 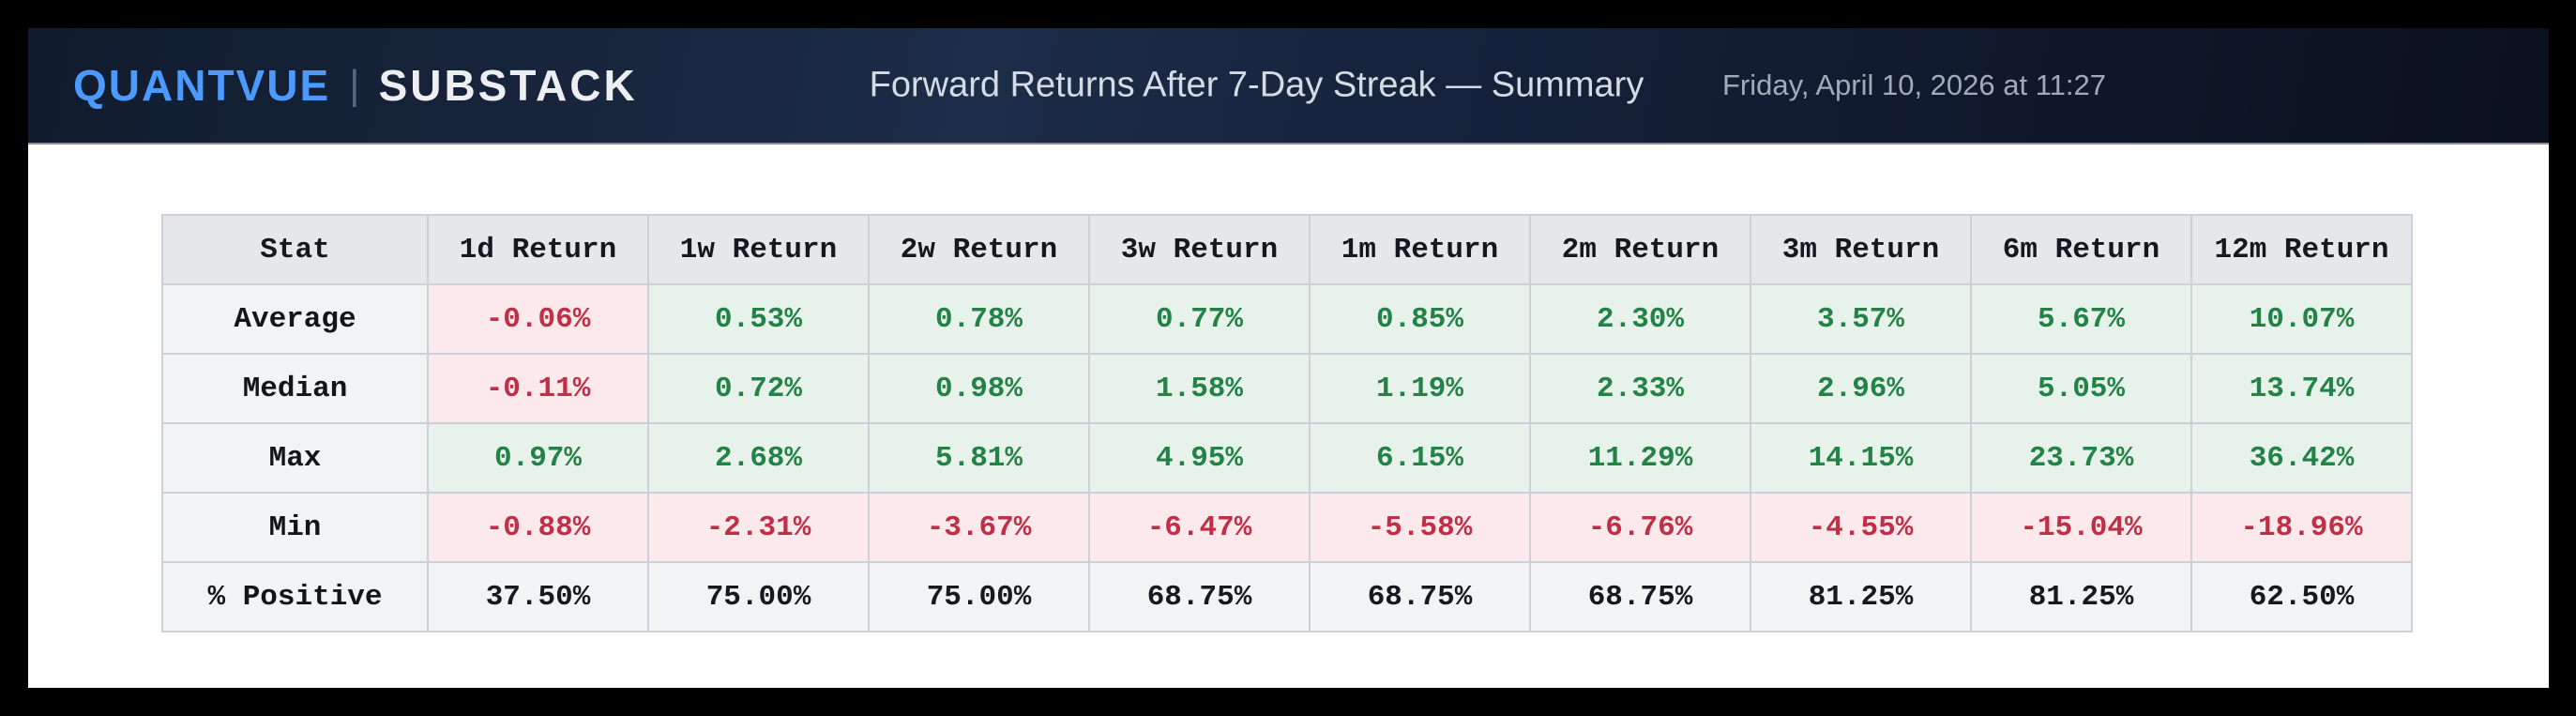 What do you see at coordinates (1420, 249) in the screenshot?
I see `column-header: 1m Return` at bounding box center [1420, 249].